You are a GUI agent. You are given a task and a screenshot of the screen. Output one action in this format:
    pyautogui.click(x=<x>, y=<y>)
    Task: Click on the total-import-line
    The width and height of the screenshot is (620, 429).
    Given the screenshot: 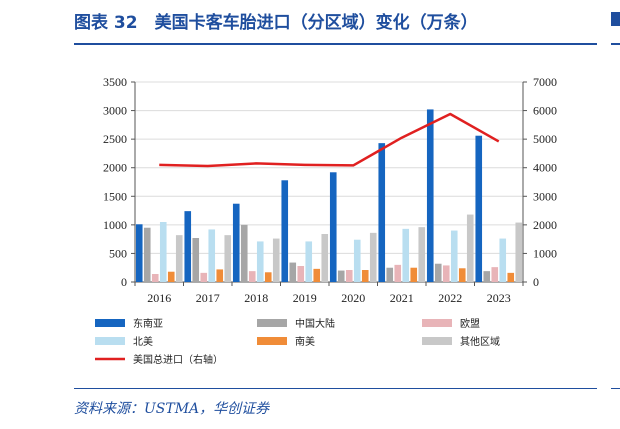 What is the action you would take?
    pyautogui.click(x=329, y=140)
    